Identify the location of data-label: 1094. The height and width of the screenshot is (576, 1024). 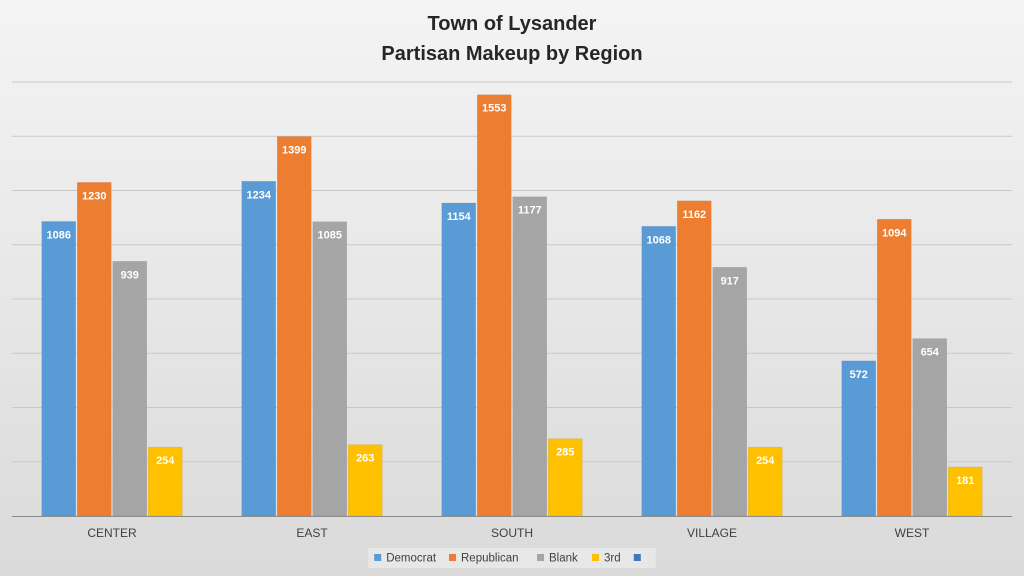
(894, 233).